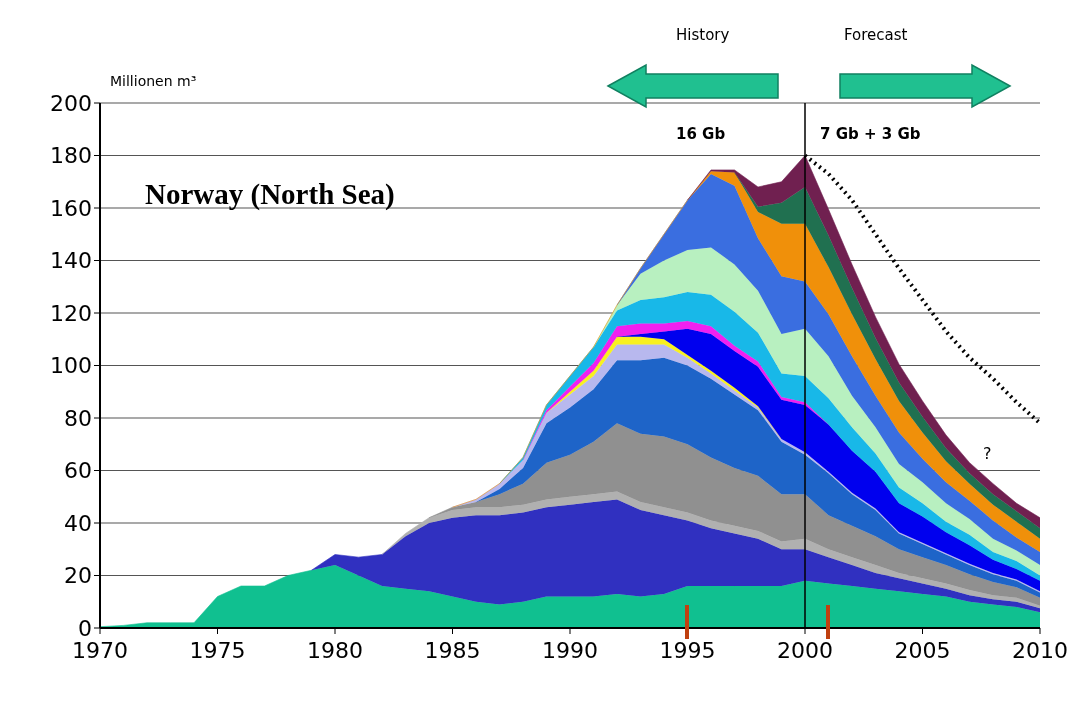 Image resolution: width=1078 pixels, height=724 pixels. What do you see at coordinates (71, 313) in the screenshot?
I see `y-tick-label: 120` at bounding box center [71, 313].